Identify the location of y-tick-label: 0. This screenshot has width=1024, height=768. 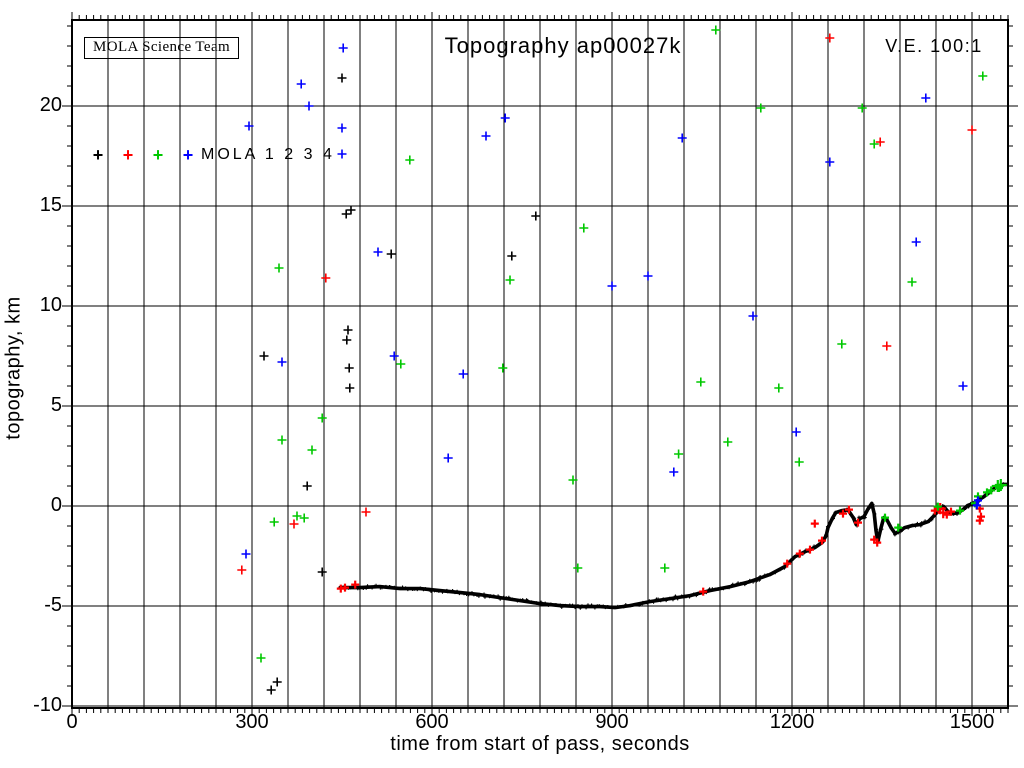
(56, 505).